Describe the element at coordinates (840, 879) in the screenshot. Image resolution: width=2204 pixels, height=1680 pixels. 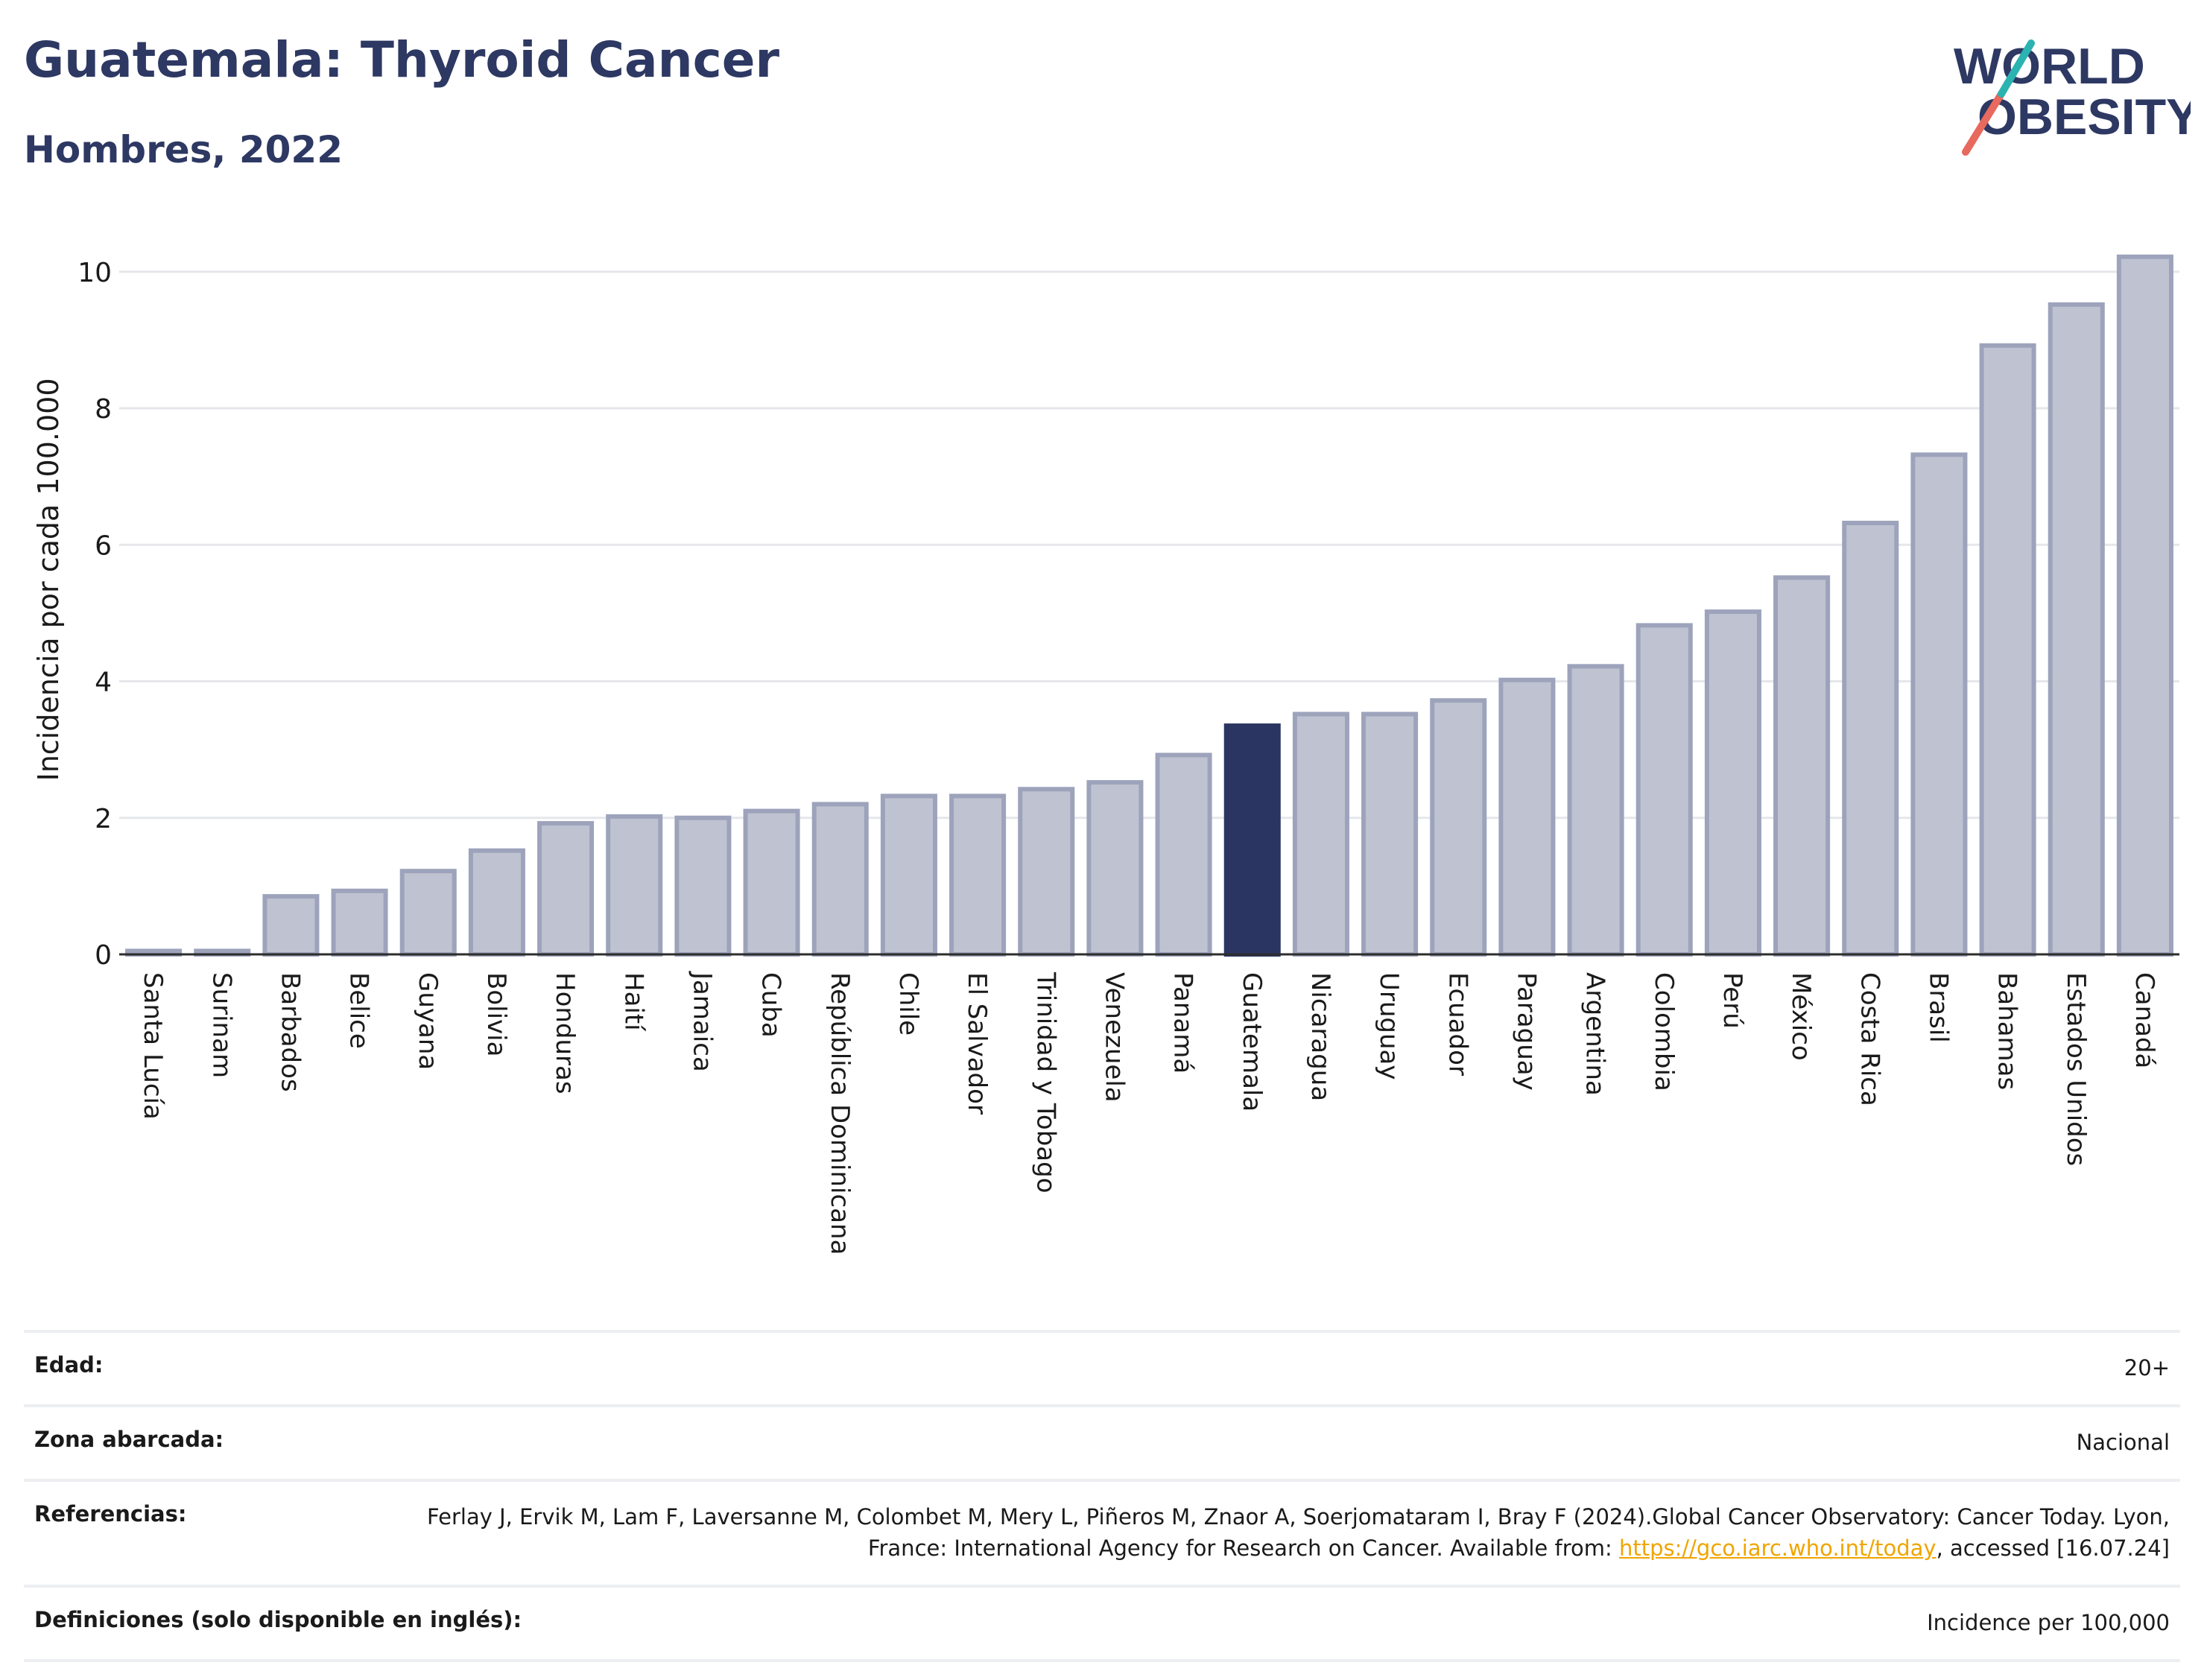
I see `bar-rep-blica-dominicana` at that location.